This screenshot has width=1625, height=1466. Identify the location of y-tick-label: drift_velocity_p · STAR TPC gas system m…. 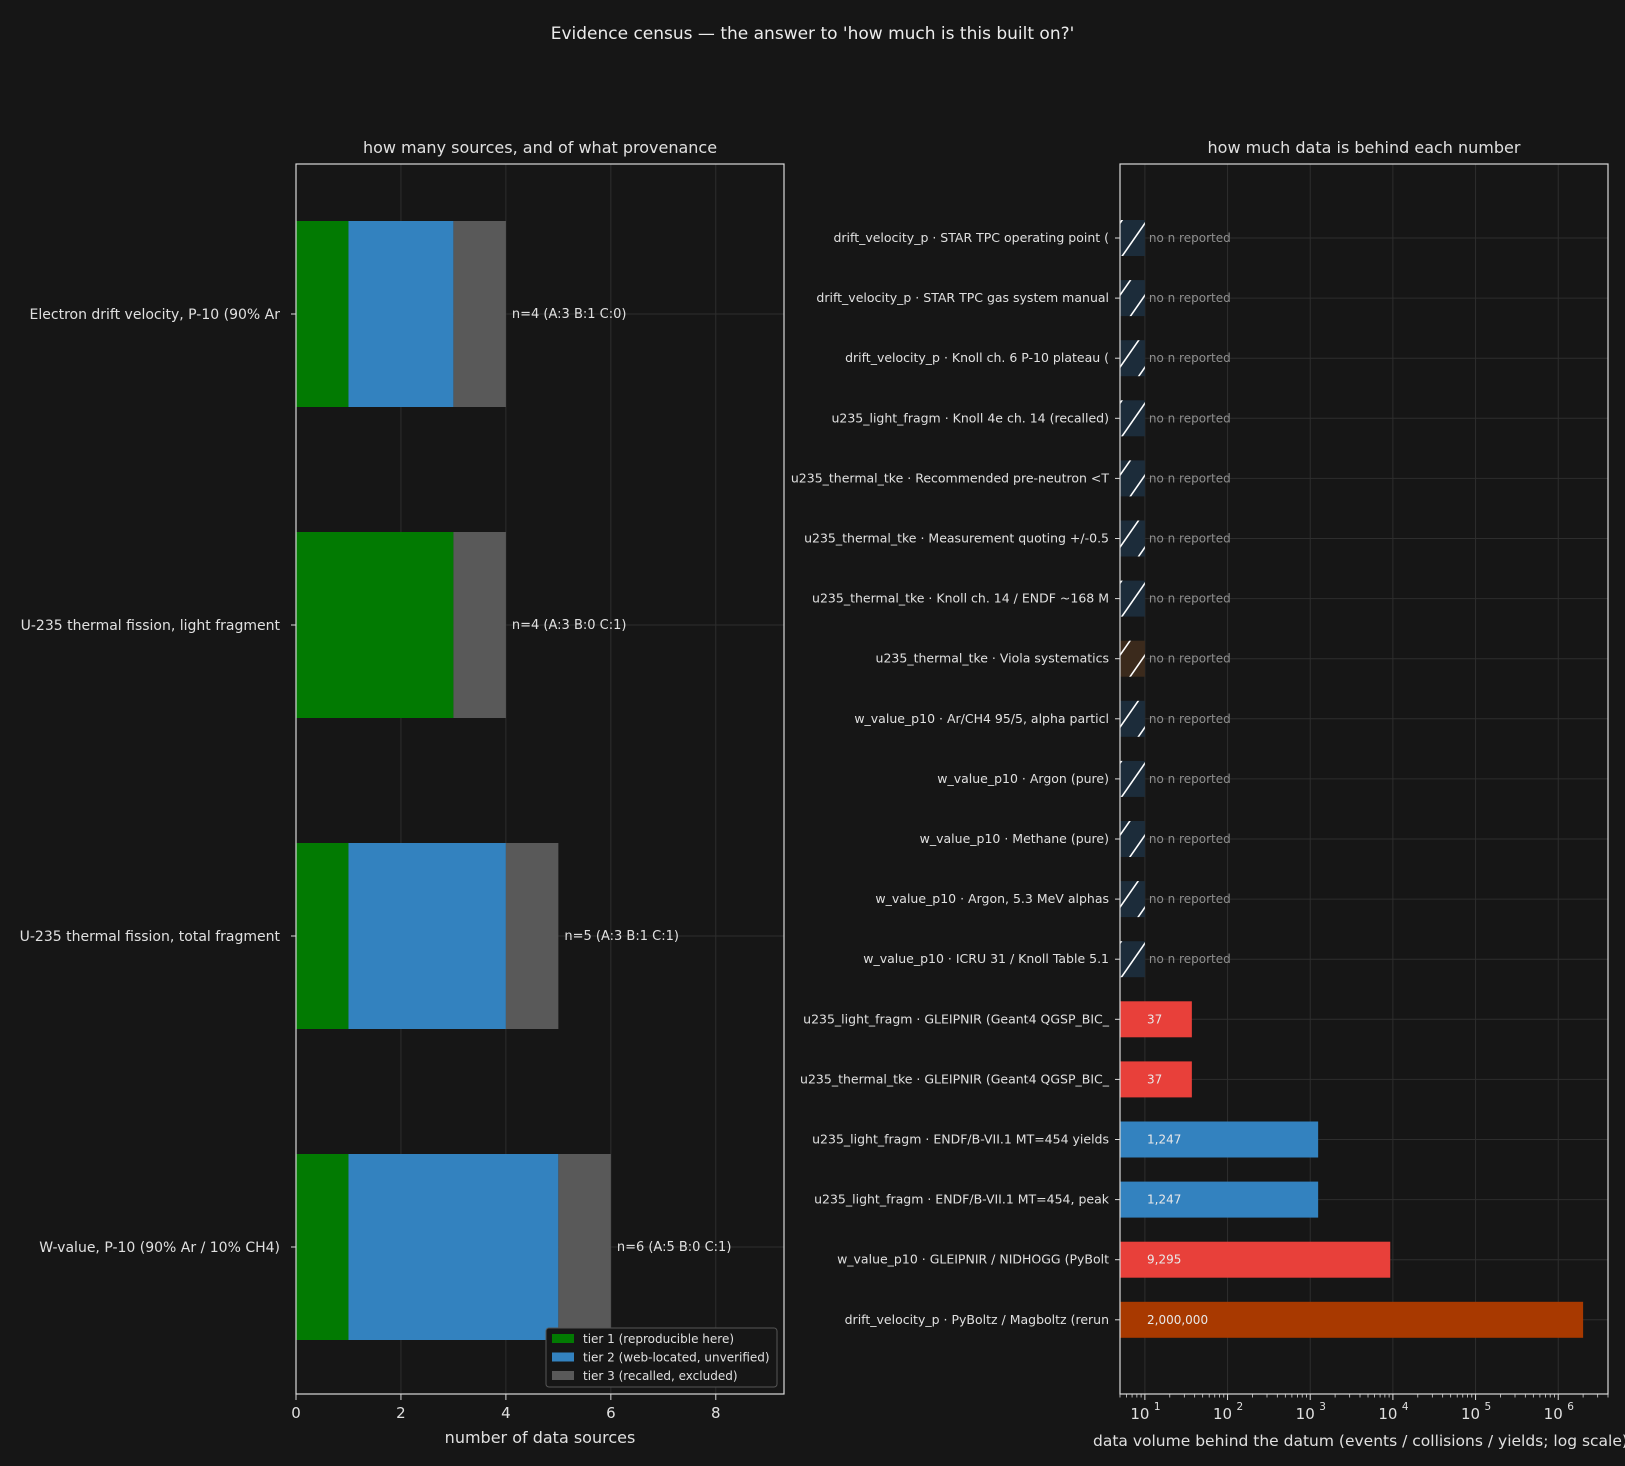
(962, 297).